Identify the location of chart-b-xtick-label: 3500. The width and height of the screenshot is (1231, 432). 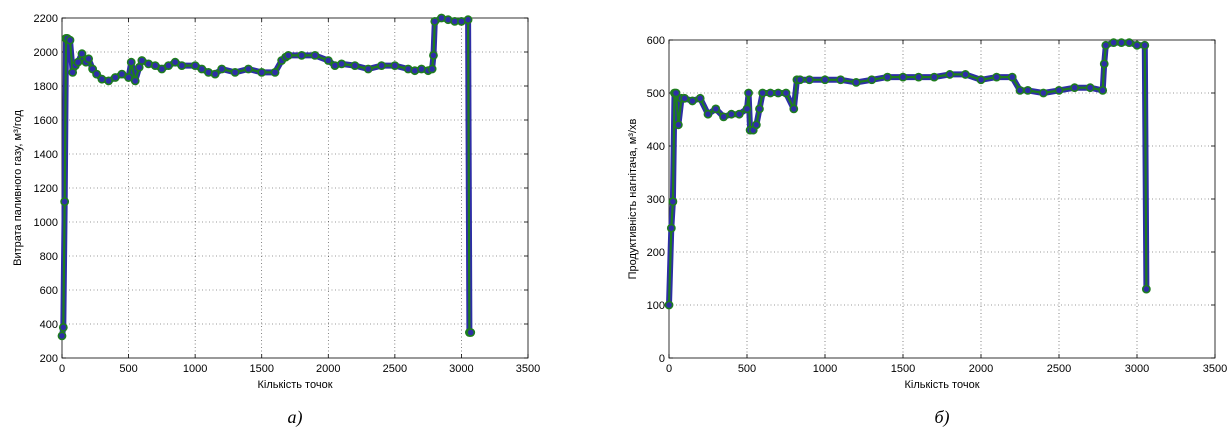
(1215, 369).